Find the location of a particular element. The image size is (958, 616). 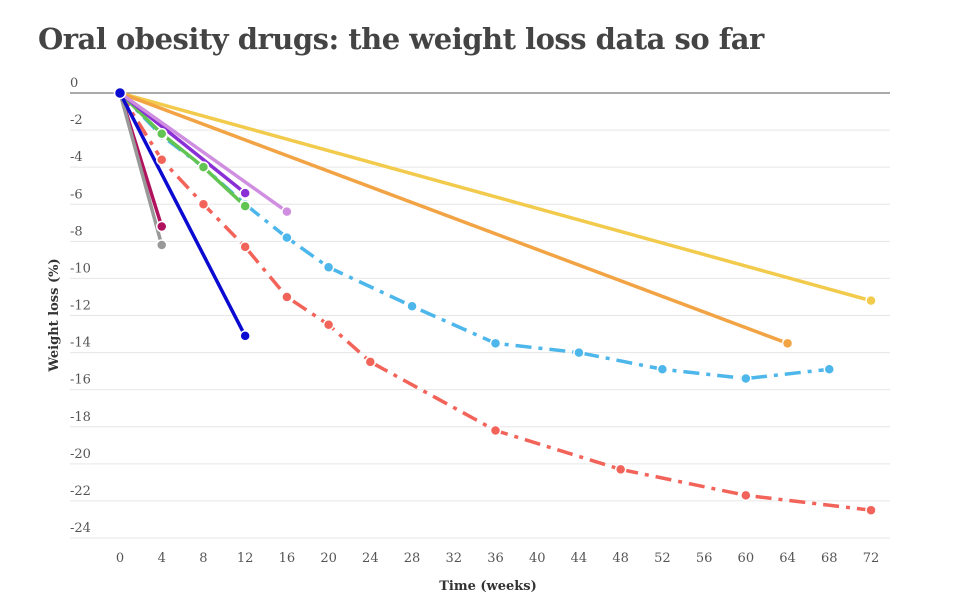

x-tick-label: 24 is located at coordinates (370, 558).